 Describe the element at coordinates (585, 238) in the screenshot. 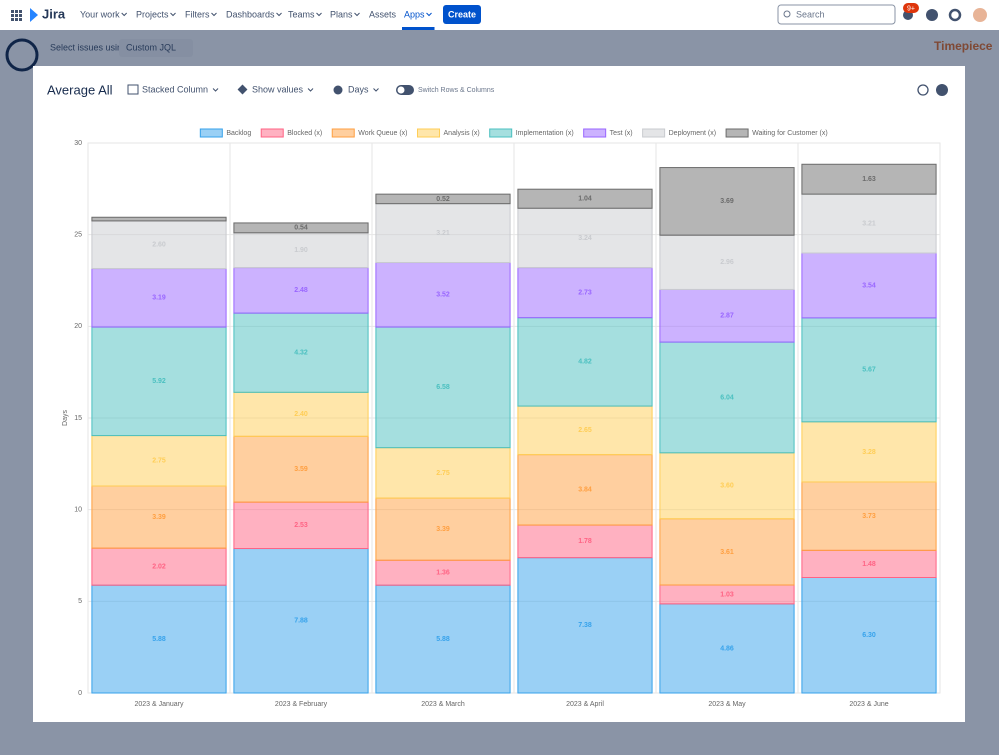

I see `value-label: 3.24` at that location.